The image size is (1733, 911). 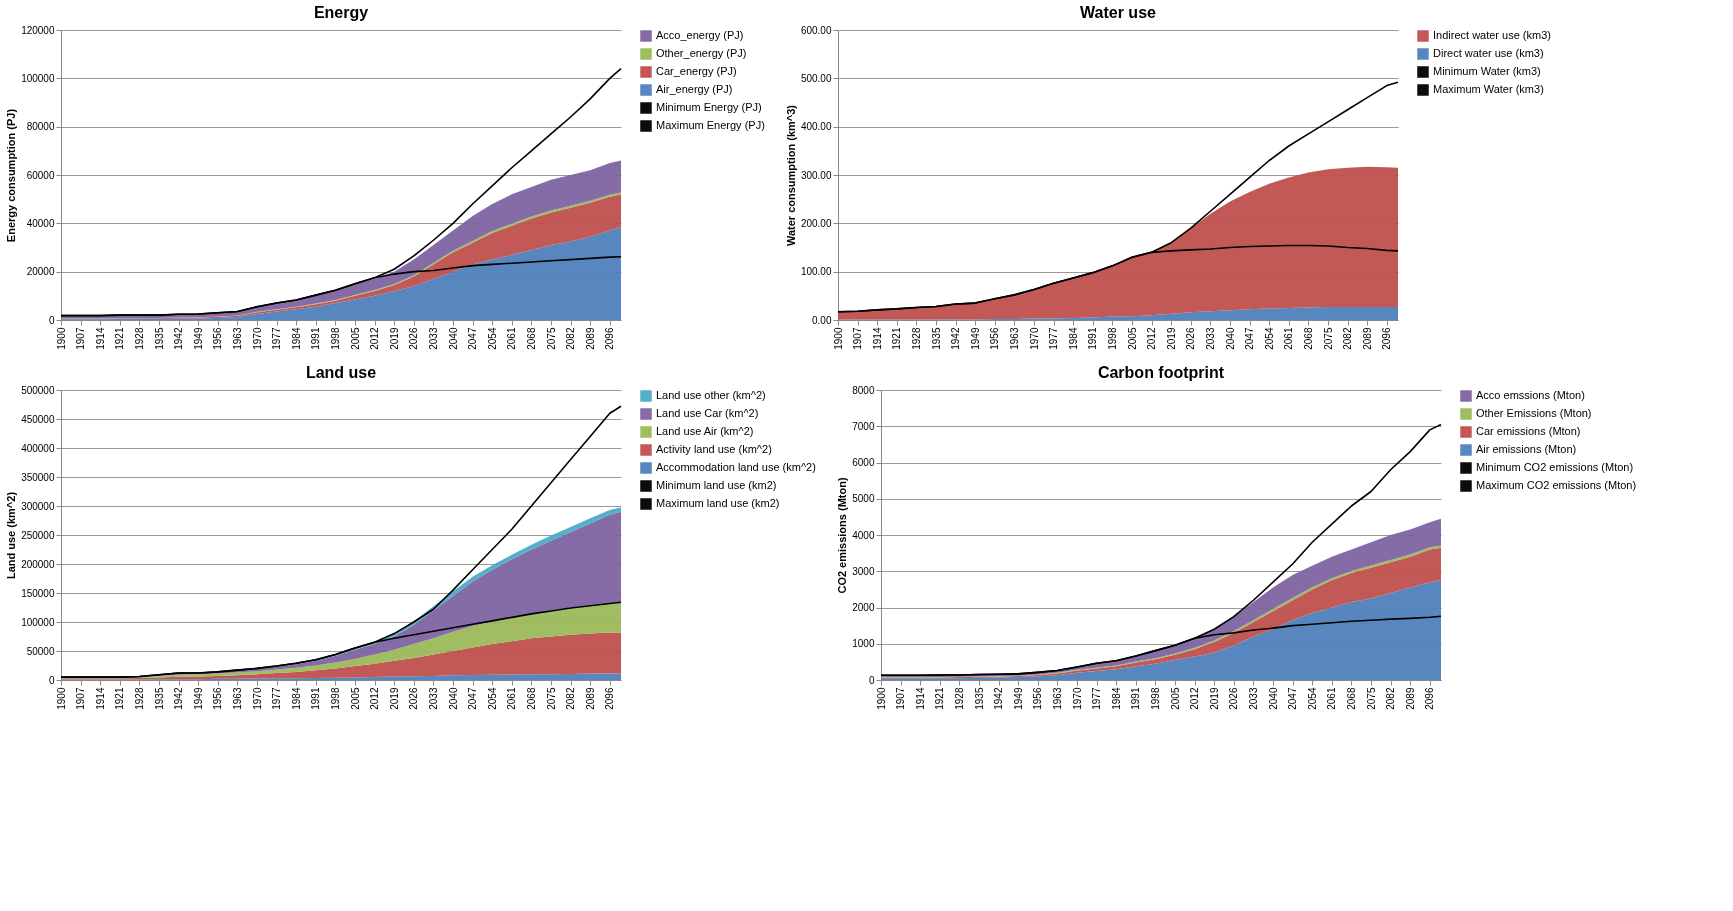 I want to click on y-tick-label: 200.00, so click(x=816, y=223).